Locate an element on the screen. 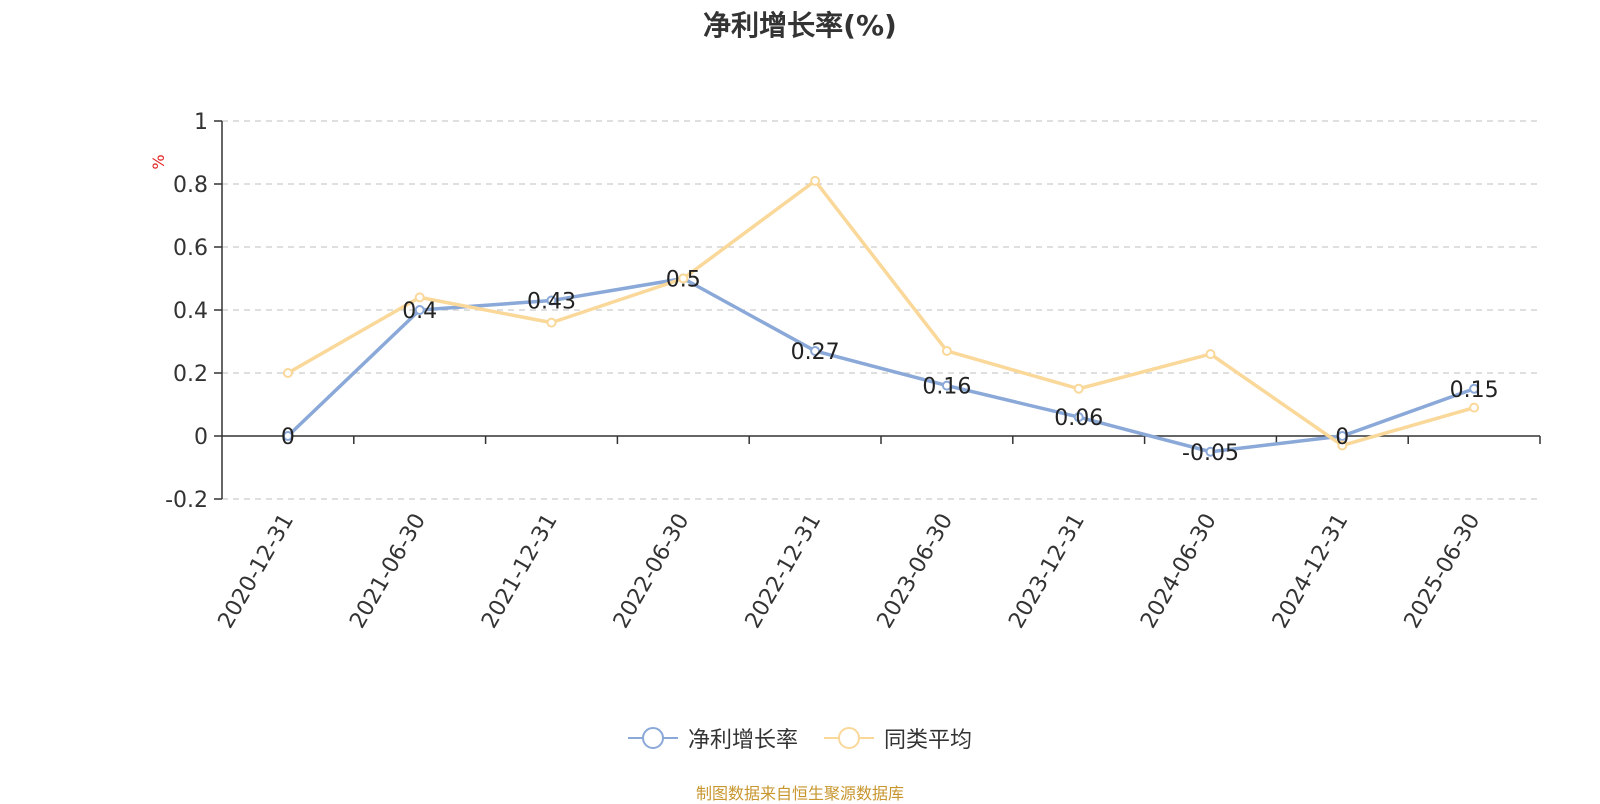 This screenshot has height=804, width=1600. data-label: 0.5 is located at coordinates (683, 280).